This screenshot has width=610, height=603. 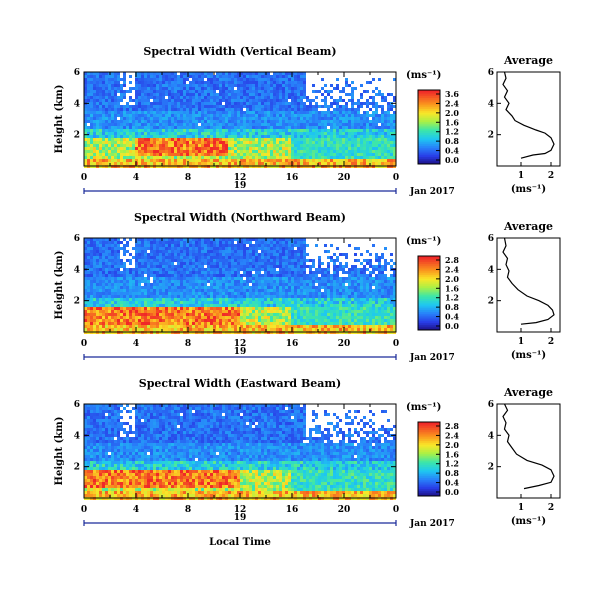 I want to click on x-axis-label: Local Time, so click(x=240, y=542).